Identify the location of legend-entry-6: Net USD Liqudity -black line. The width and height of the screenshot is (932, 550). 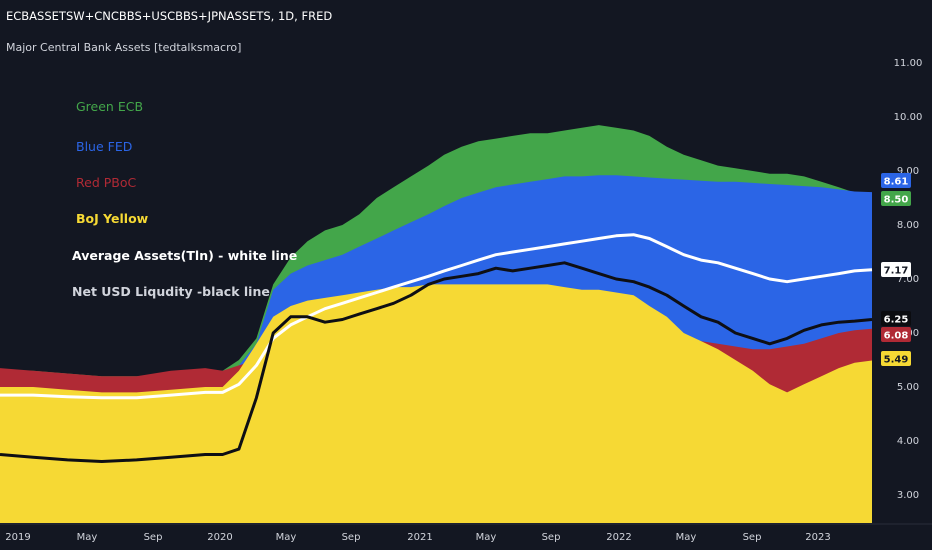
(171, 291).